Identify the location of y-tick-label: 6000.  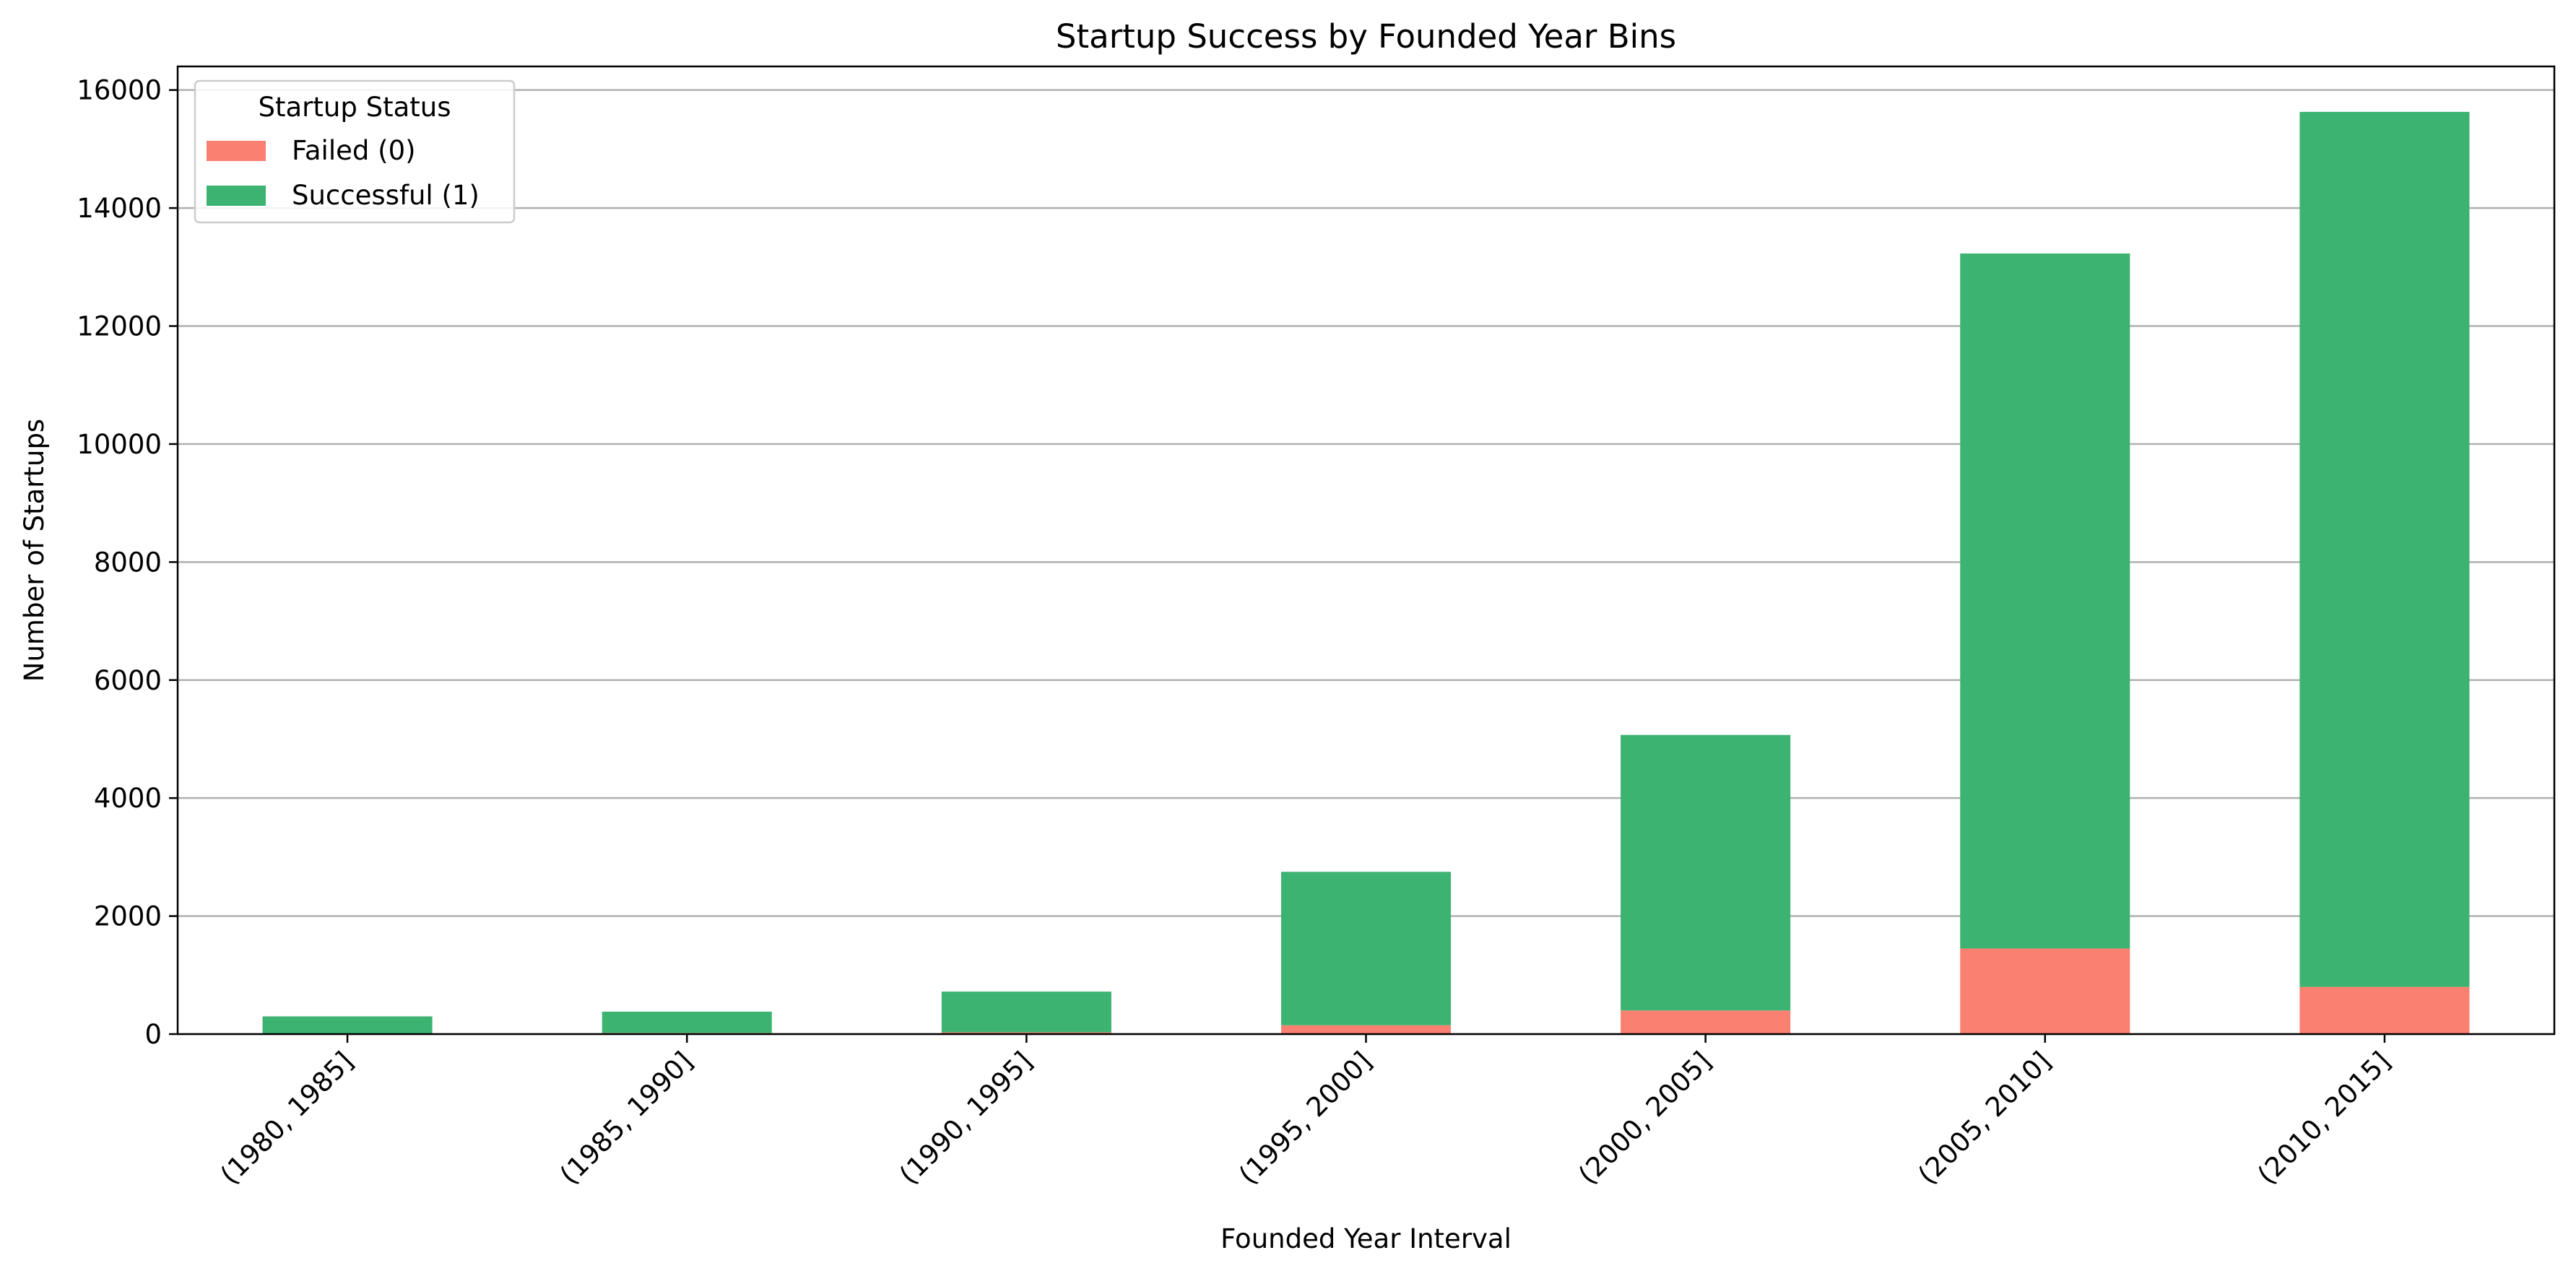
(128, 680).